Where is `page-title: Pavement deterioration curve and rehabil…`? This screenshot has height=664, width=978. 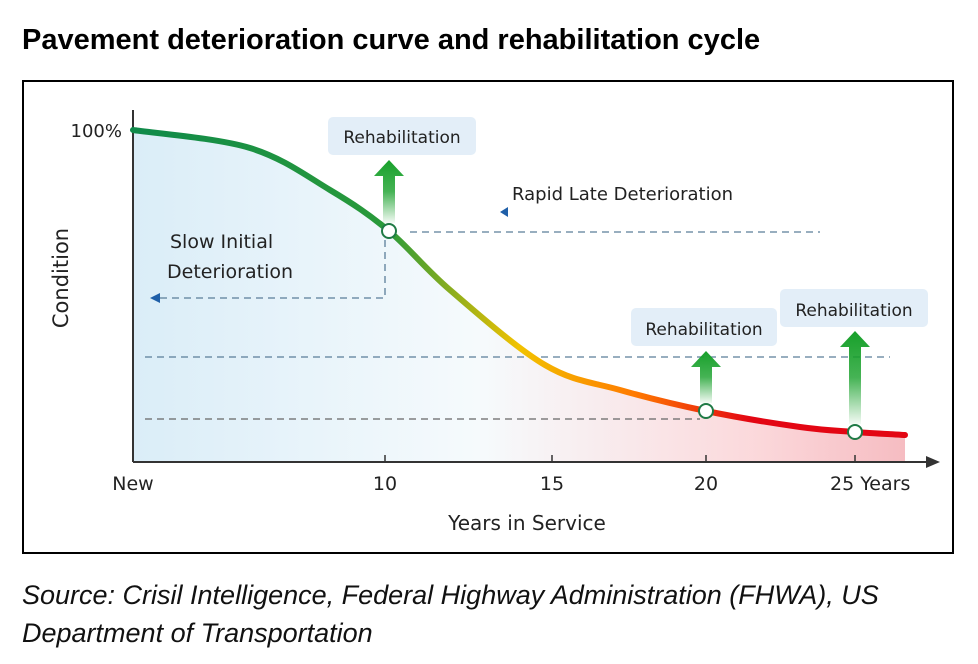 page-title: Pavement deterioration curve and rehabil… is located at coordinates (391, 40).